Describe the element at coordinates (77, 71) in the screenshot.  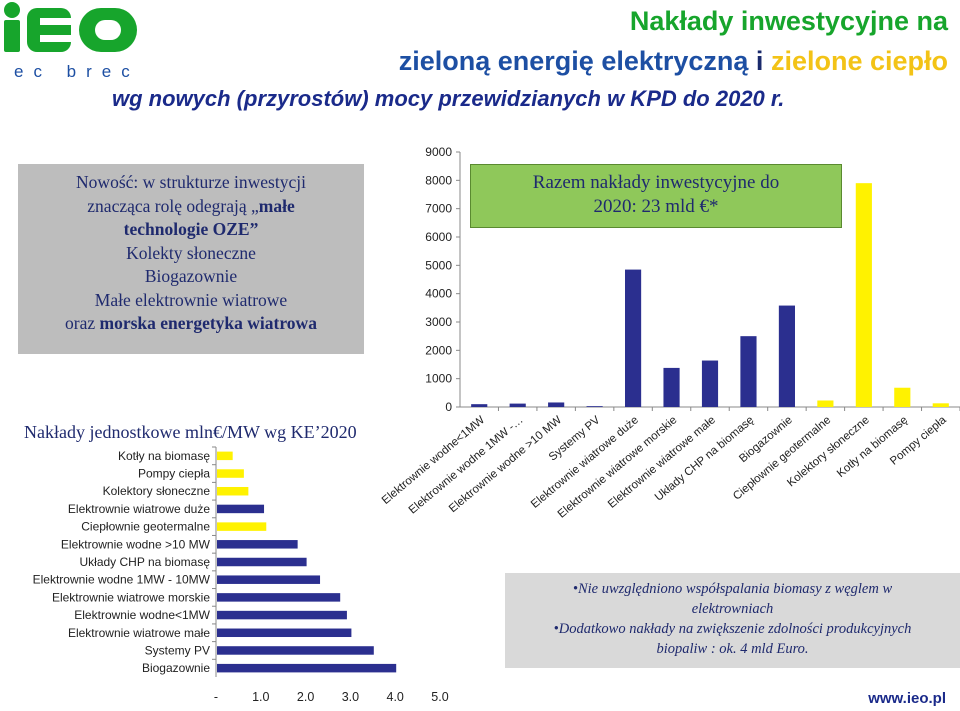
I see `logo-subtitle: ec brec` at that location.